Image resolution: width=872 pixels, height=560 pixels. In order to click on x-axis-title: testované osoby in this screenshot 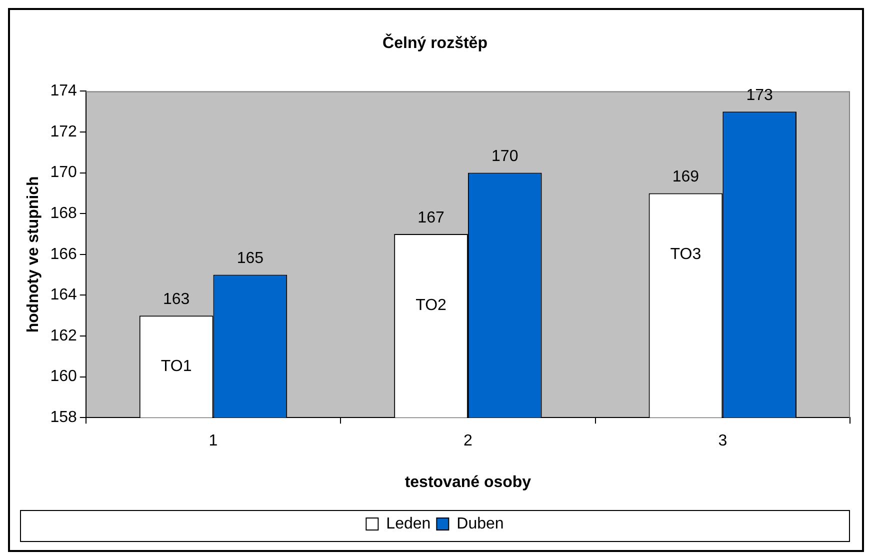, I will do `click(468, 482)`.